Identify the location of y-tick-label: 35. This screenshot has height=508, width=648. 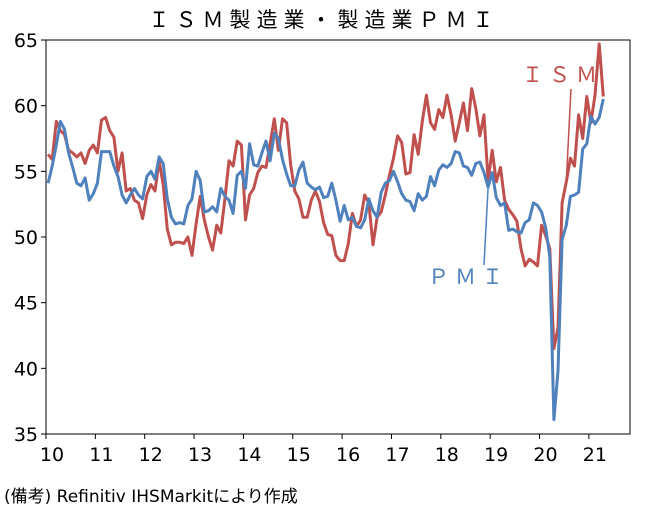
(26, 435).